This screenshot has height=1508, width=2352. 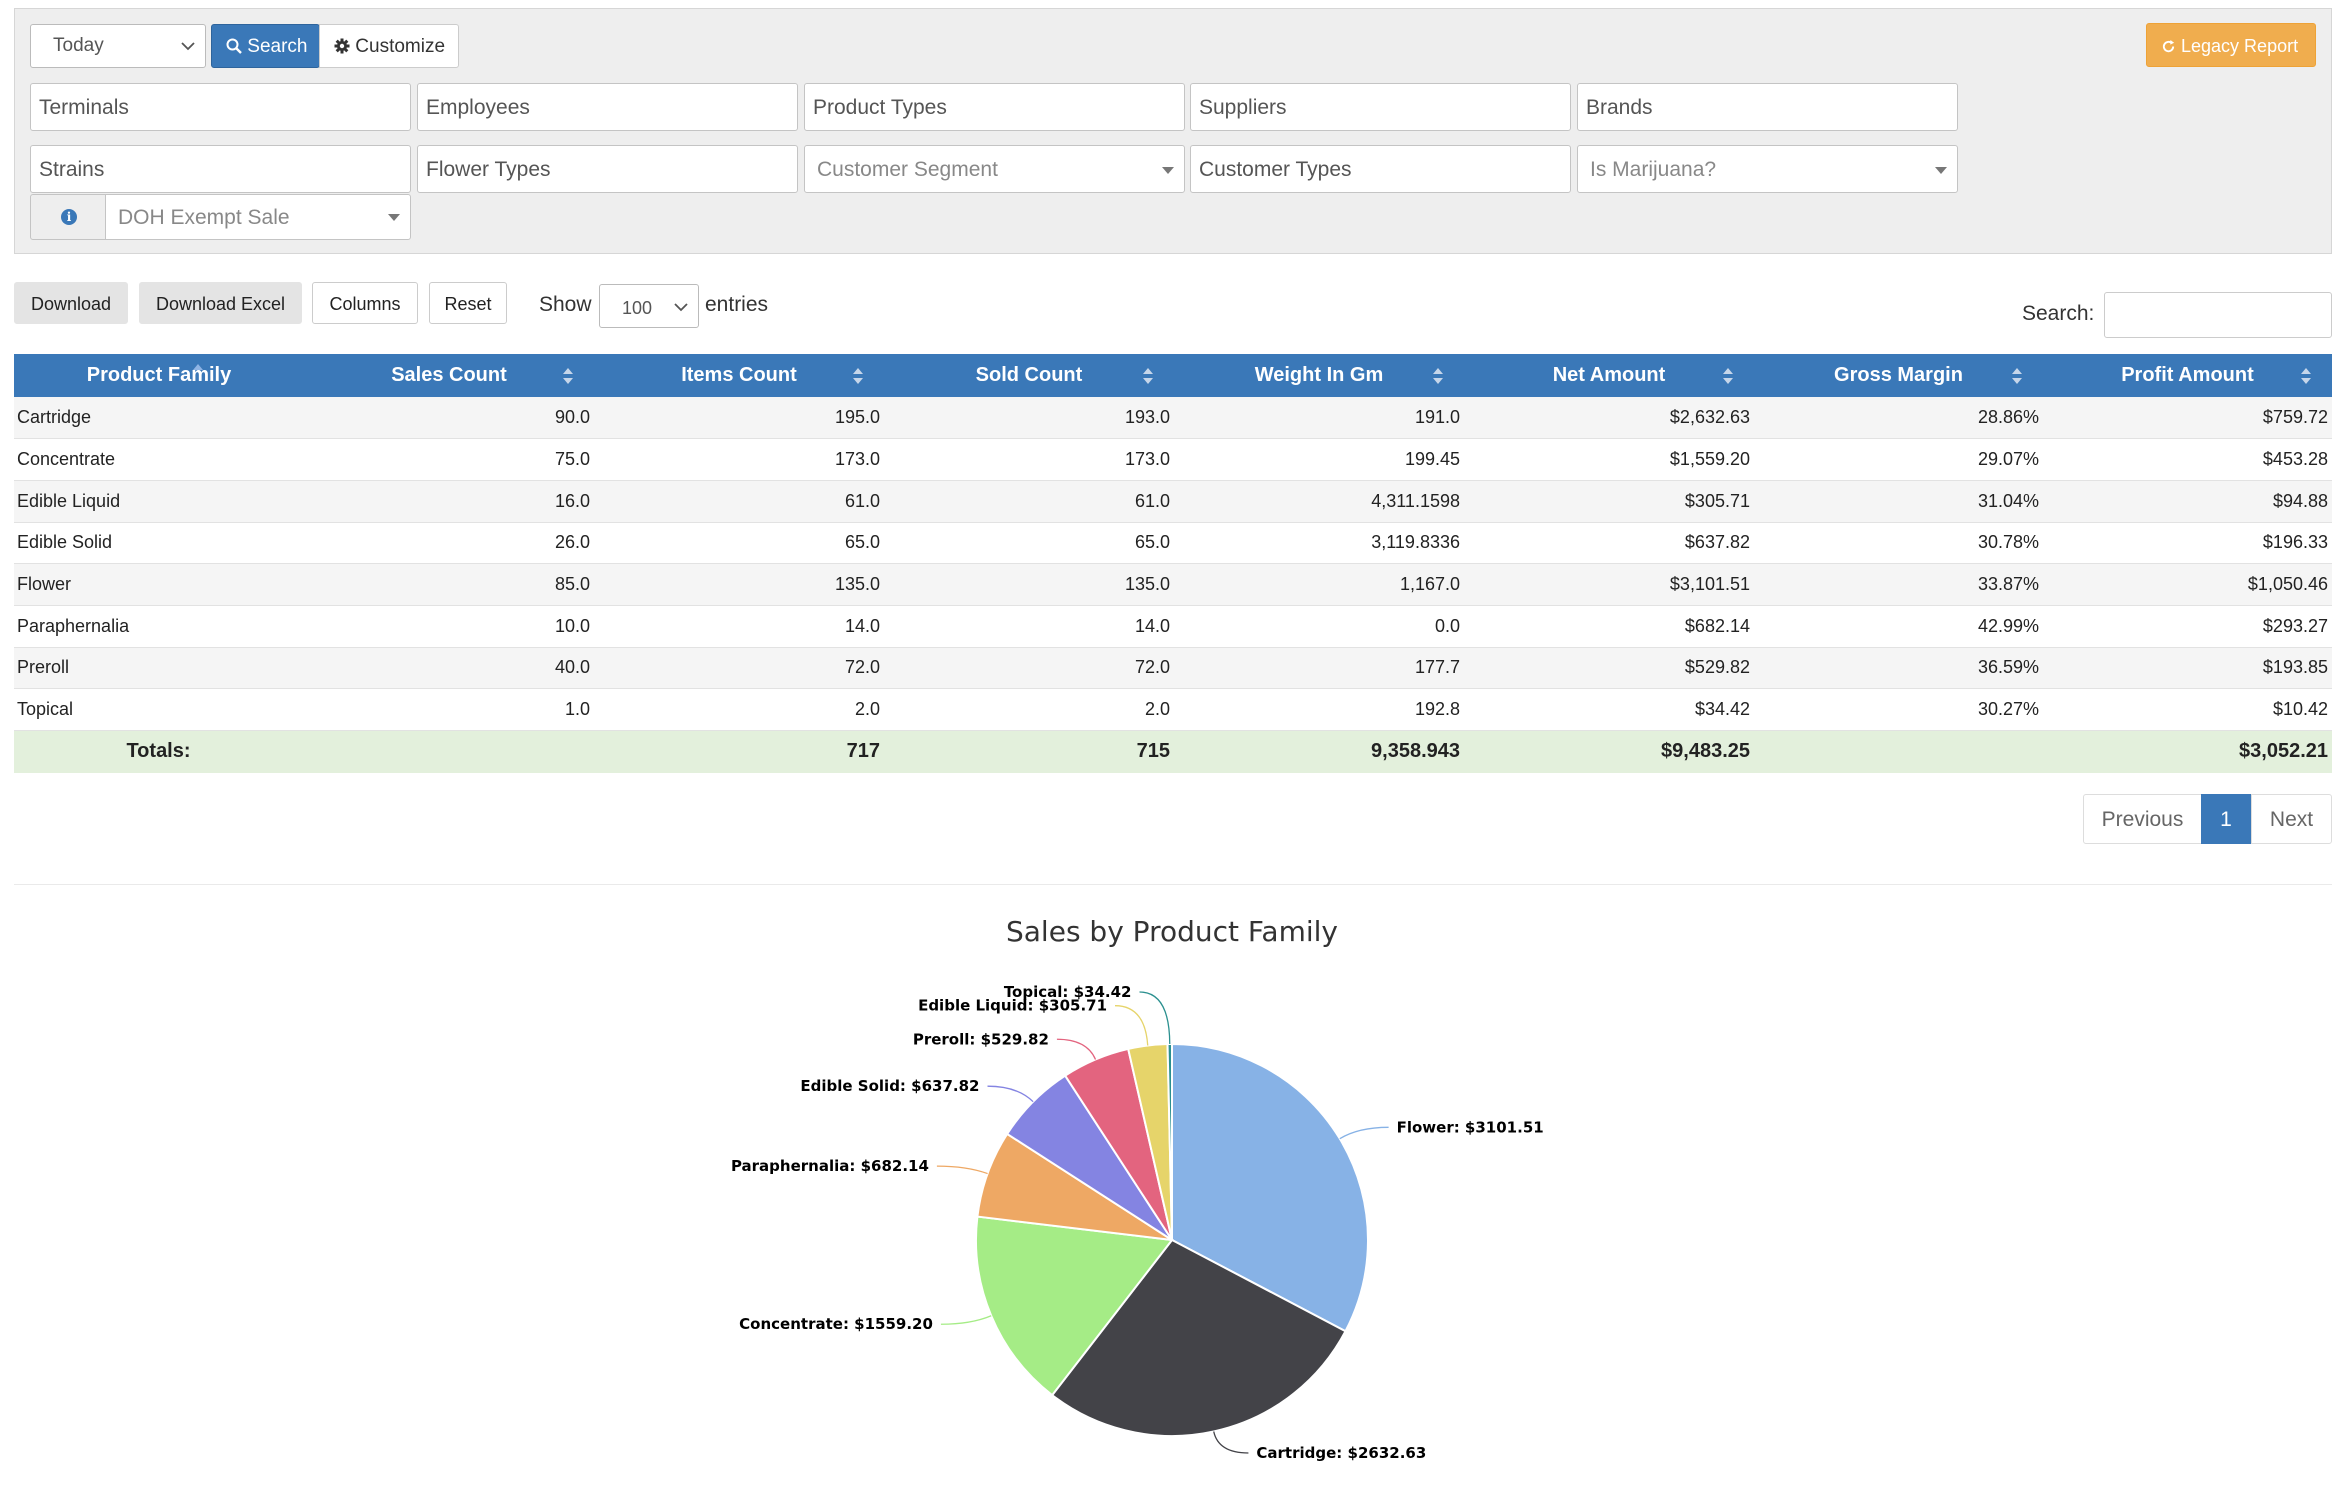 What do you see at coordinates (69, 217) in the screenshot?
I see `info-icon: i` at bounding box center [69, 217].